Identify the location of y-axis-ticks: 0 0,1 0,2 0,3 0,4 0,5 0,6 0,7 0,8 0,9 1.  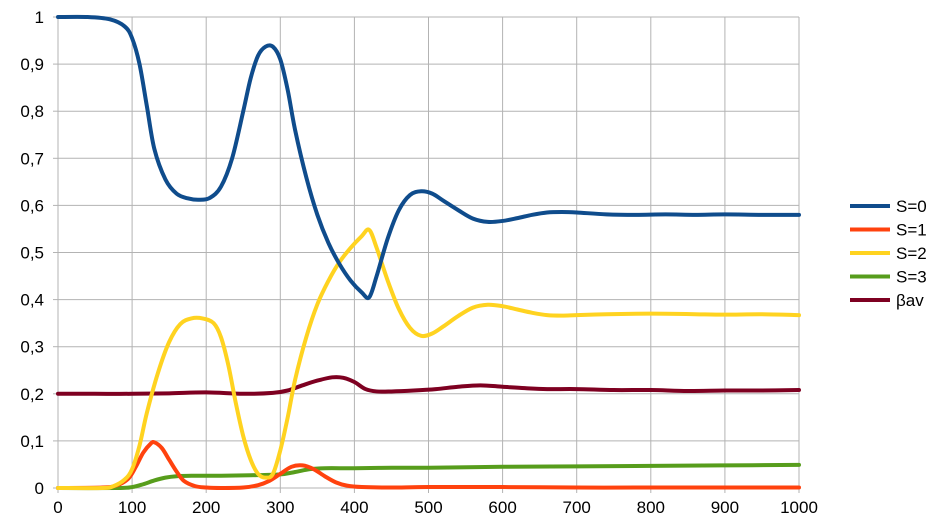
(32, 253).